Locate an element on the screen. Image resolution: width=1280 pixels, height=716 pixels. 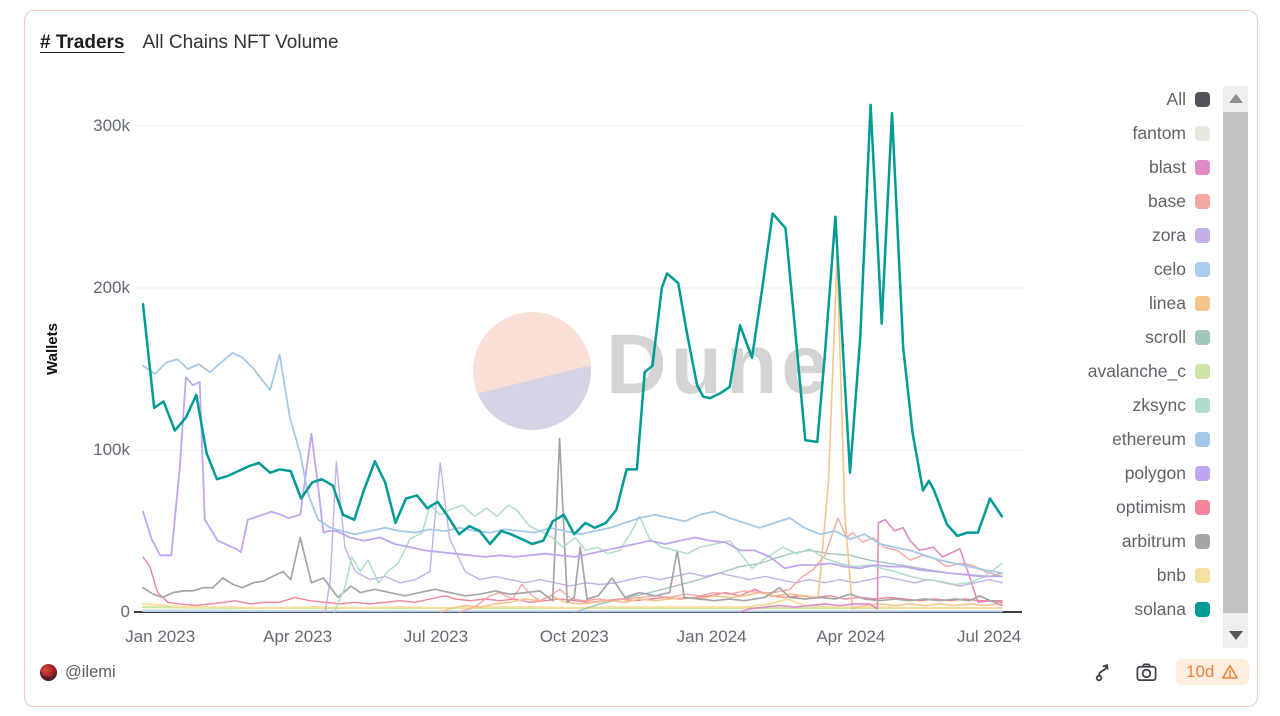
legend-label: fantom is located at coordinates (1159, 132).